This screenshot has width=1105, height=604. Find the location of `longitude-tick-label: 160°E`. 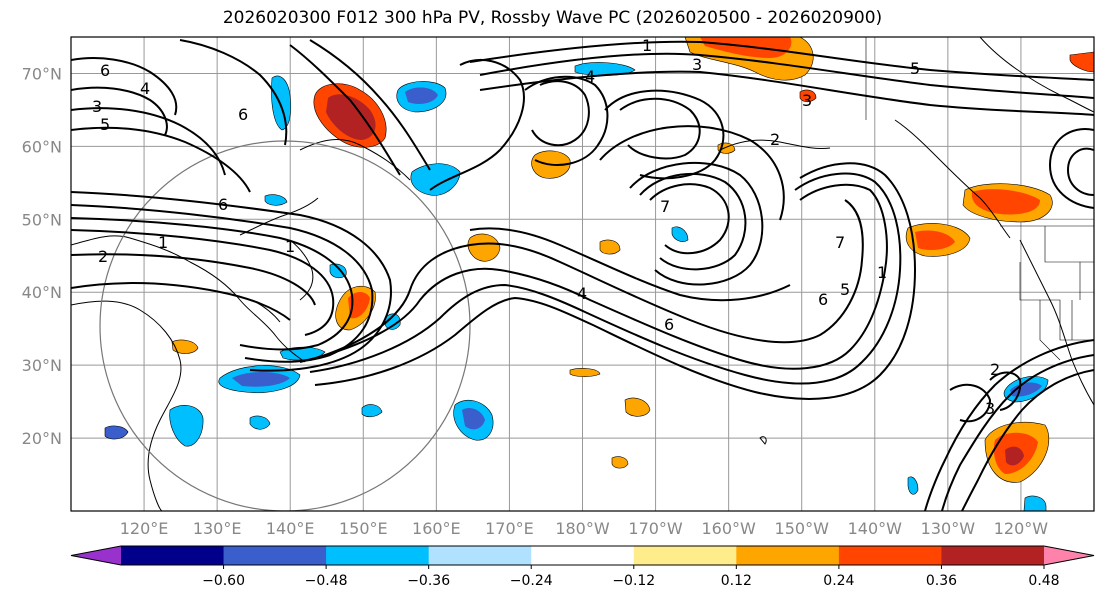

longitude-tick-label: 160°E is located at coordinates (436, 528).